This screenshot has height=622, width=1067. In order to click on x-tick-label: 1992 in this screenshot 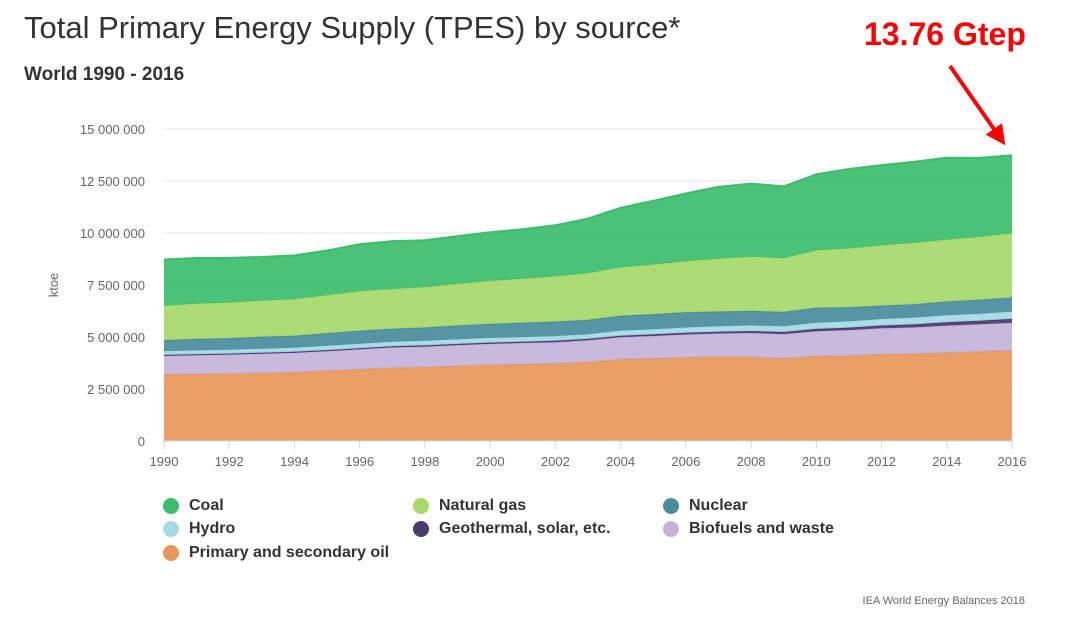, I will do `click(229, 461)`.